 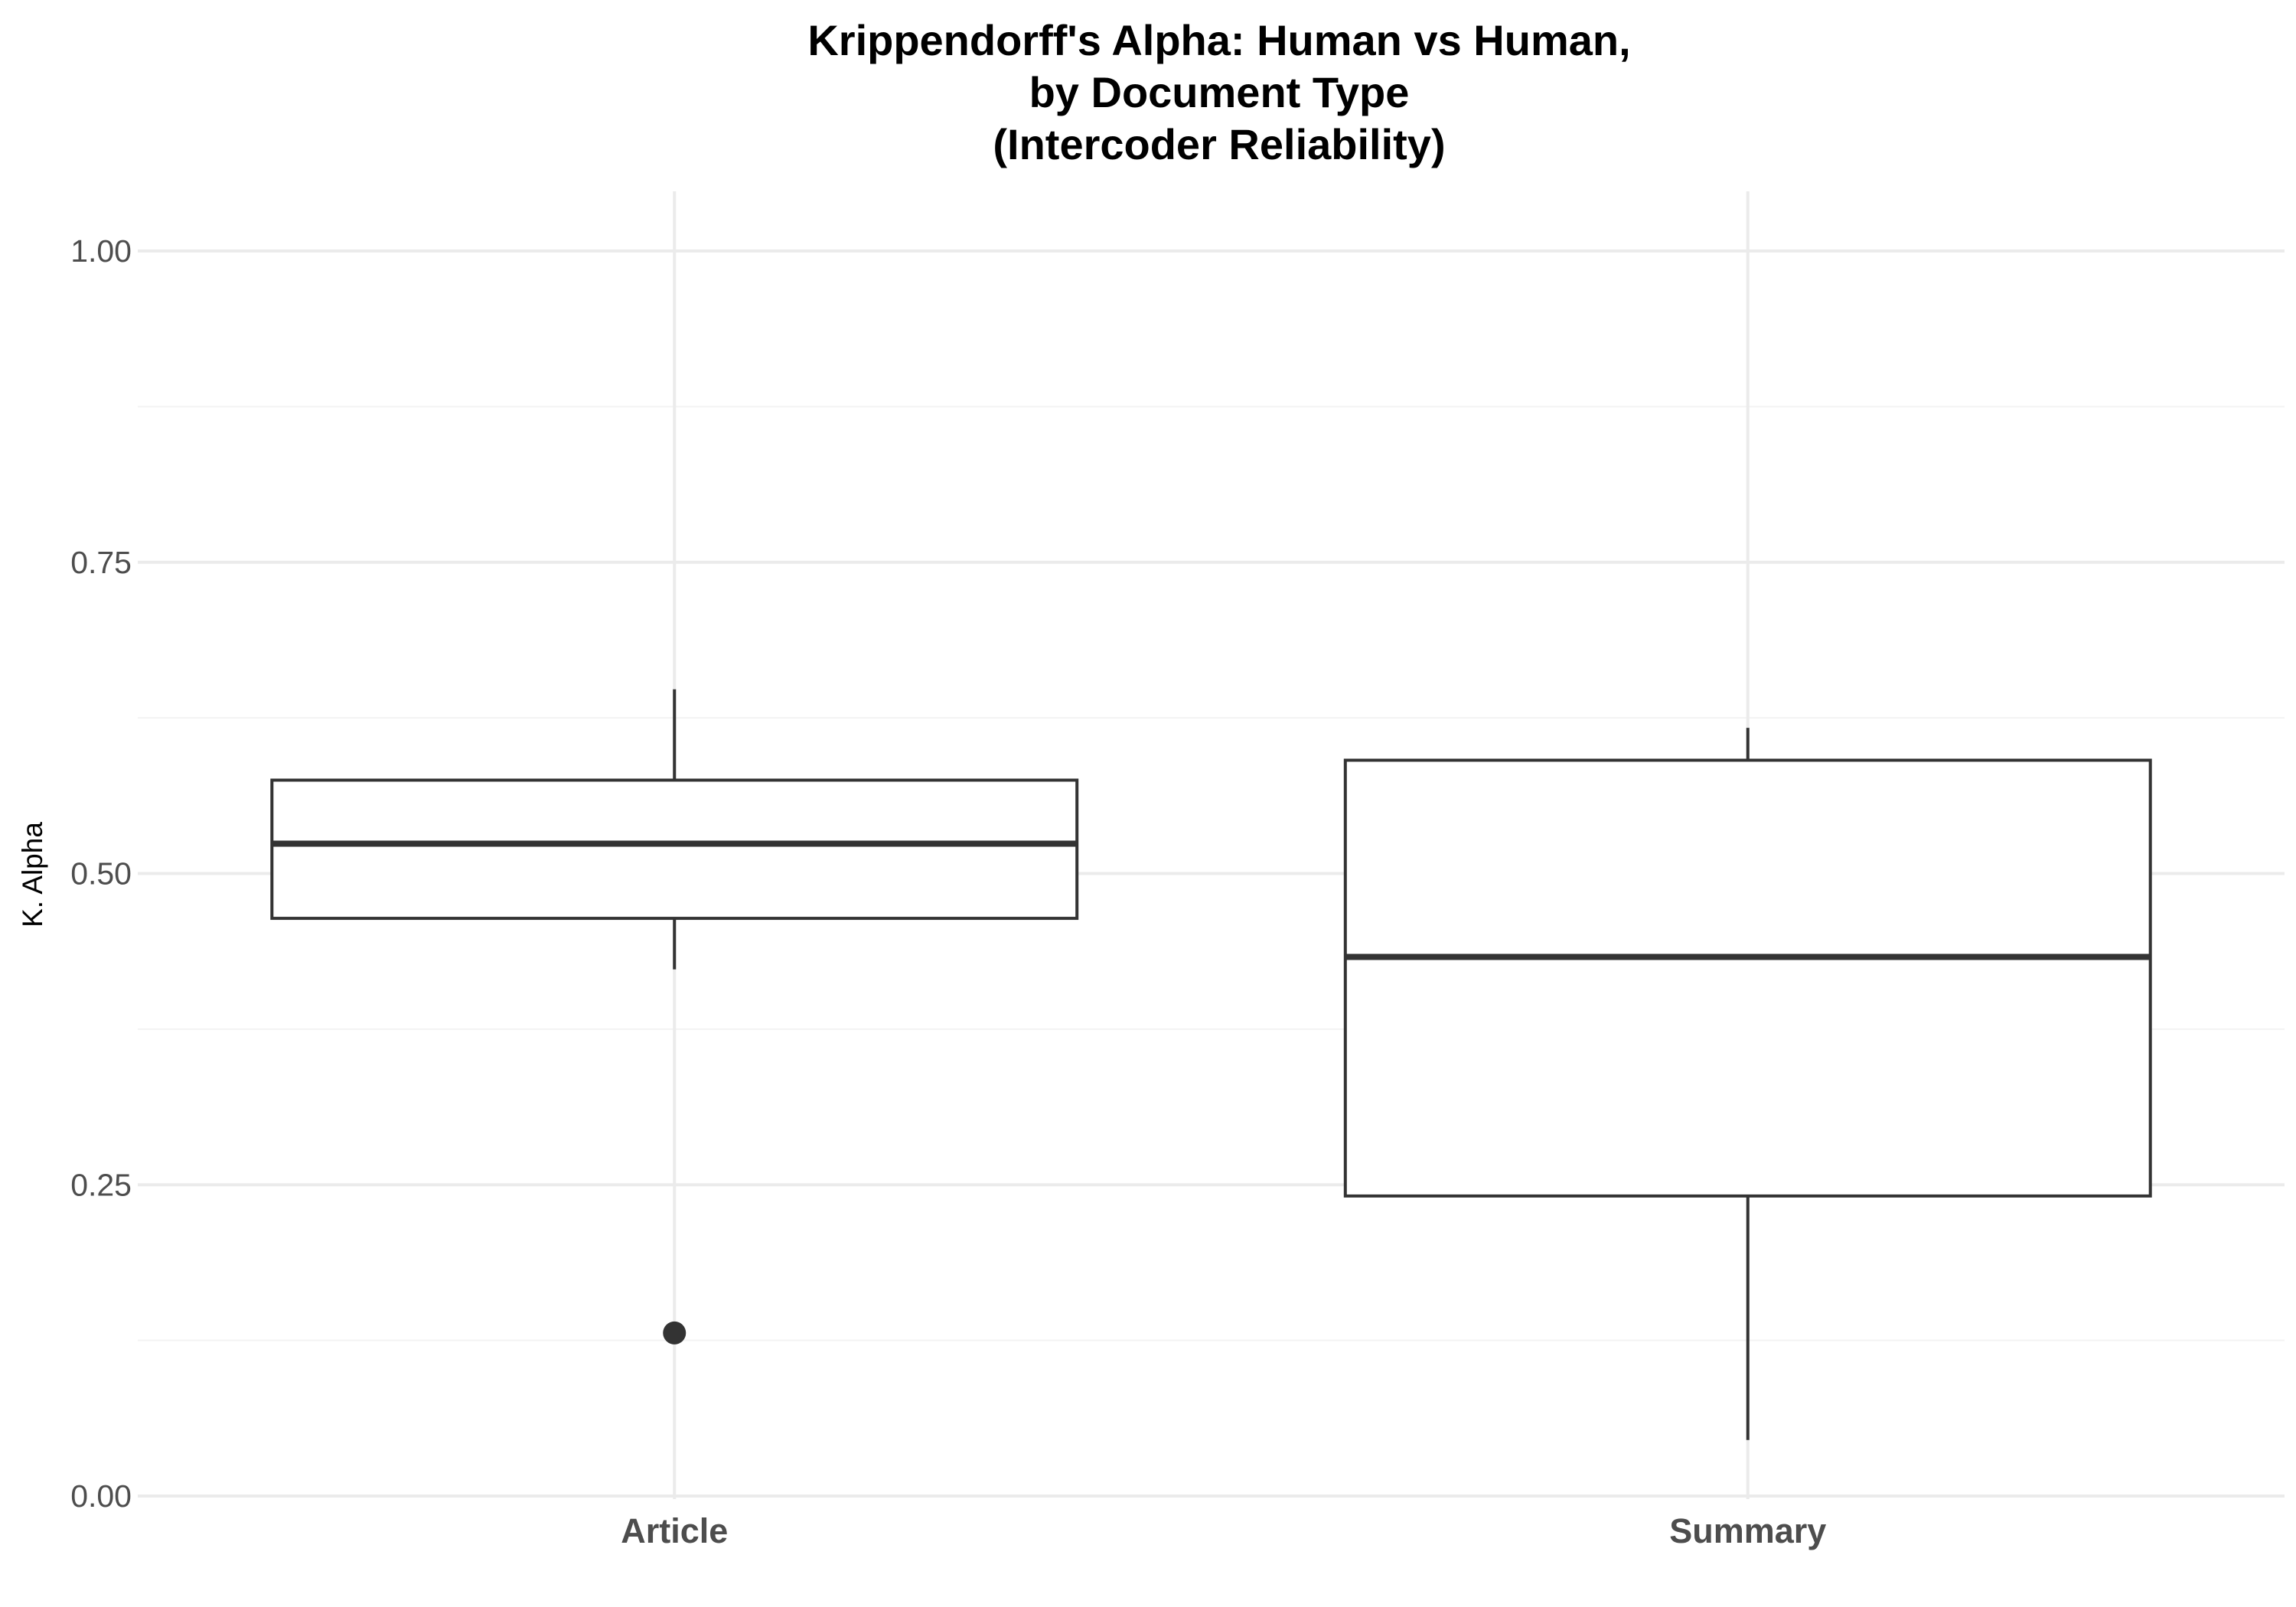 I want to click on y-tick-labels: 0.00 0.25 0.50 0.75 1.00, so click(x=101, y=873).